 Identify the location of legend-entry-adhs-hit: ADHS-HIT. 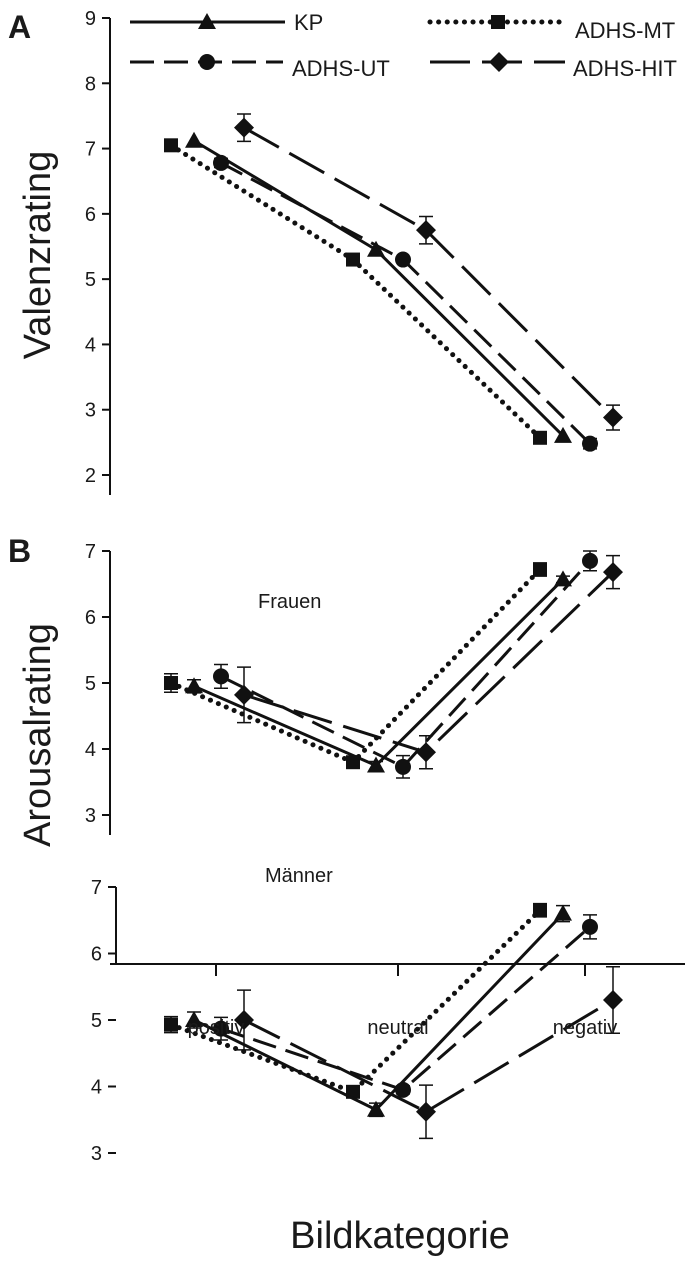
(553, 66).